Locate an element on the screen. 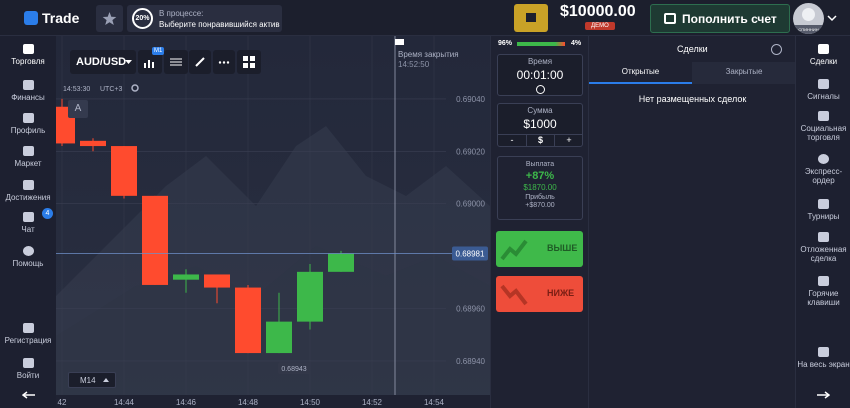 This screenshot has width=850, height=408. nav-pending: Отложенная сделка is located at coordinates (823, 247).